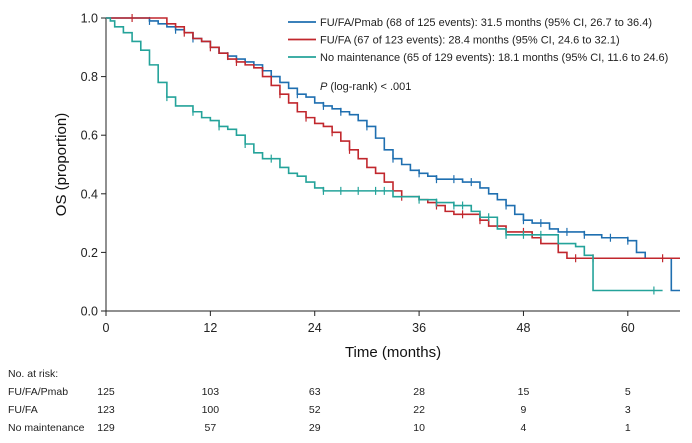  Describe the element at coordinates (324, 87) in the screenshot. I see `p-symbol: P` at that location.